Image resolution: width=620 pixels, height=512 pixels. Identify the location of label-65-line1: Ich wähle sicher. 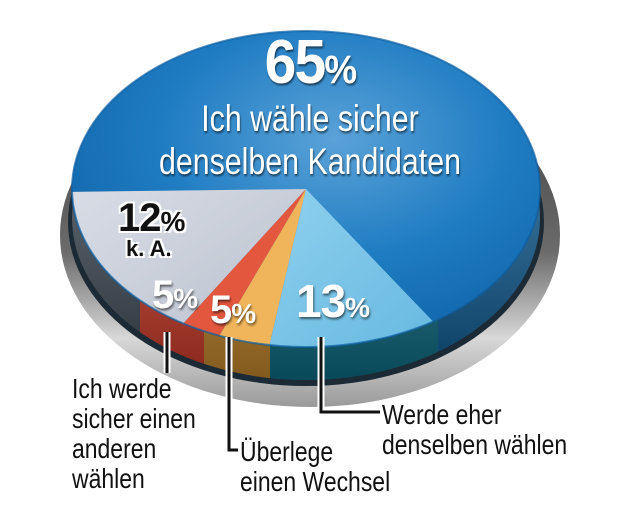
(310, 118).